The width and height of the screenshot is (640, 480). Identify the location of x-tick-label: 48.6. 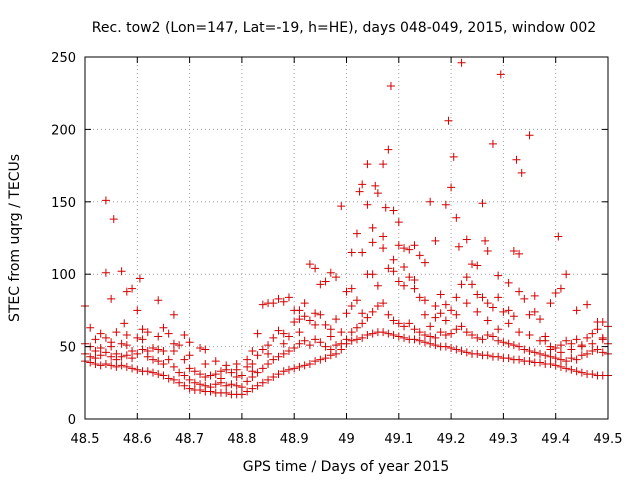
(137, 439).